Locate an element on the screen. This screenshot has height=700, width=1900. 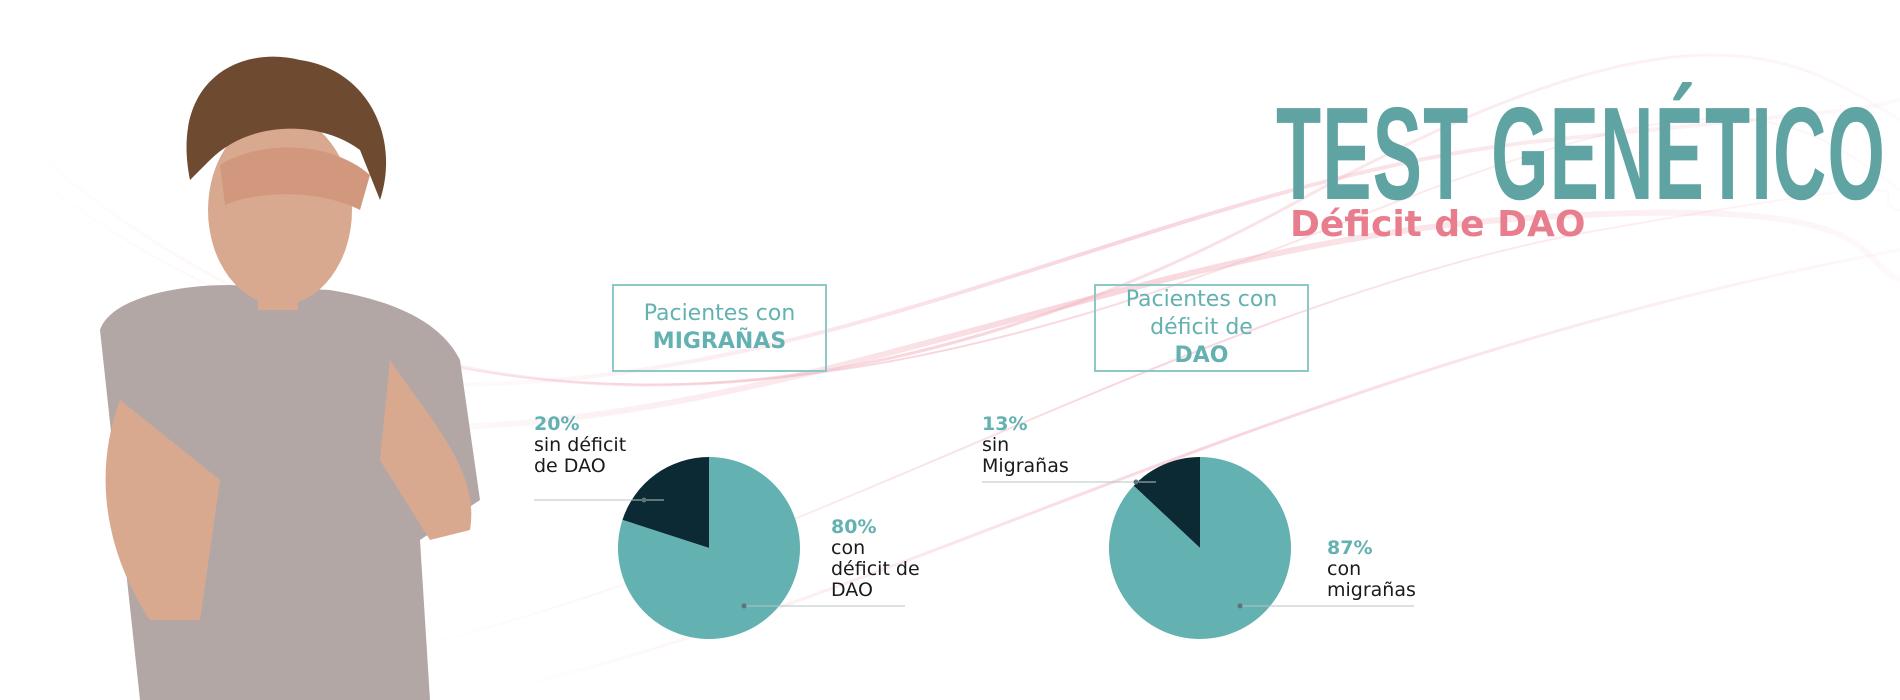
chart-title-emphasis: DAO is located at coordinates (1201, 355).